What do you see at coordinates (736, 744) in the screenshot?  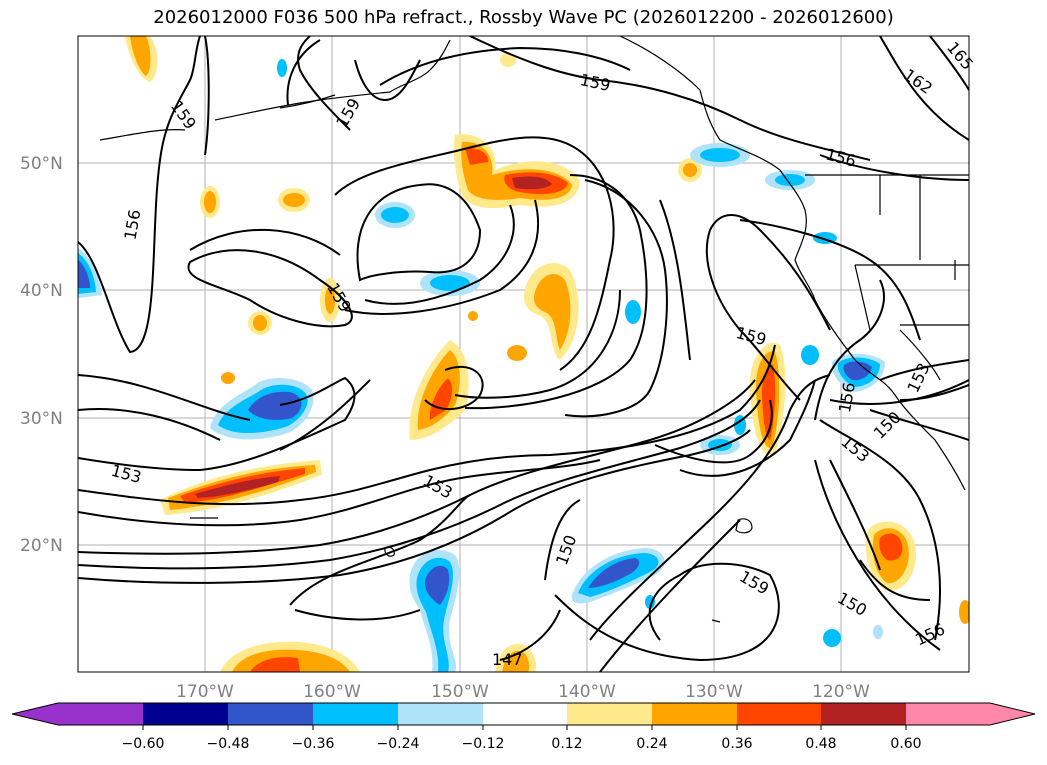 I see `colorbar-tick-label: 0.36` at bounding box center [736, 744].